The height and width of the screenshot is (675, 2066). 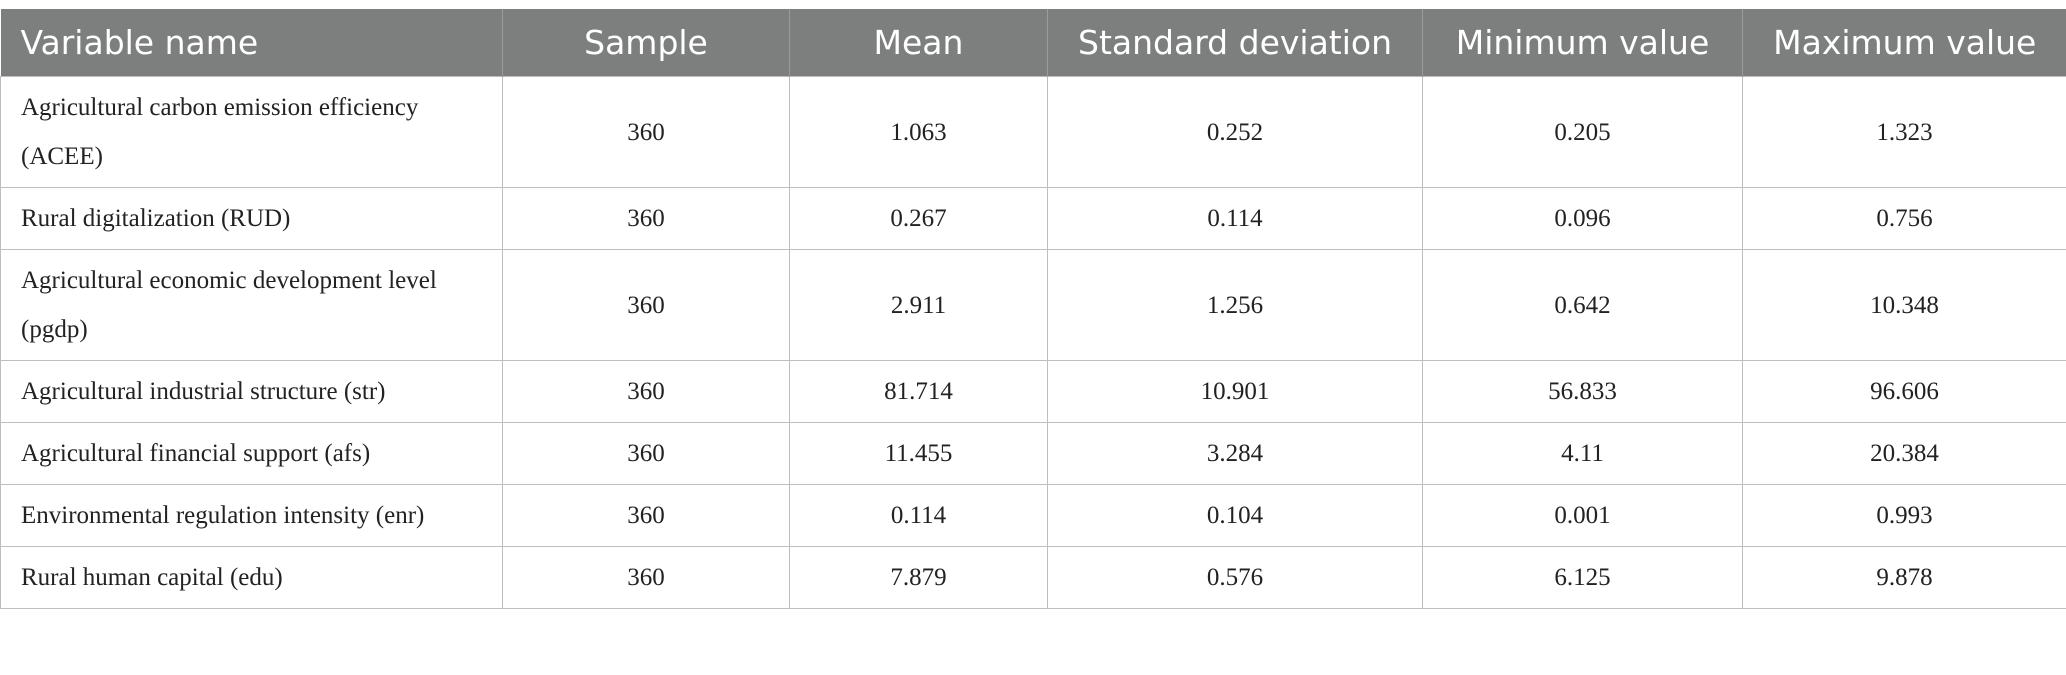 What do you see at coordinates (646, 43) in the screenshot?
I see `header-cell: Sample` at bounding box center [646, 43].